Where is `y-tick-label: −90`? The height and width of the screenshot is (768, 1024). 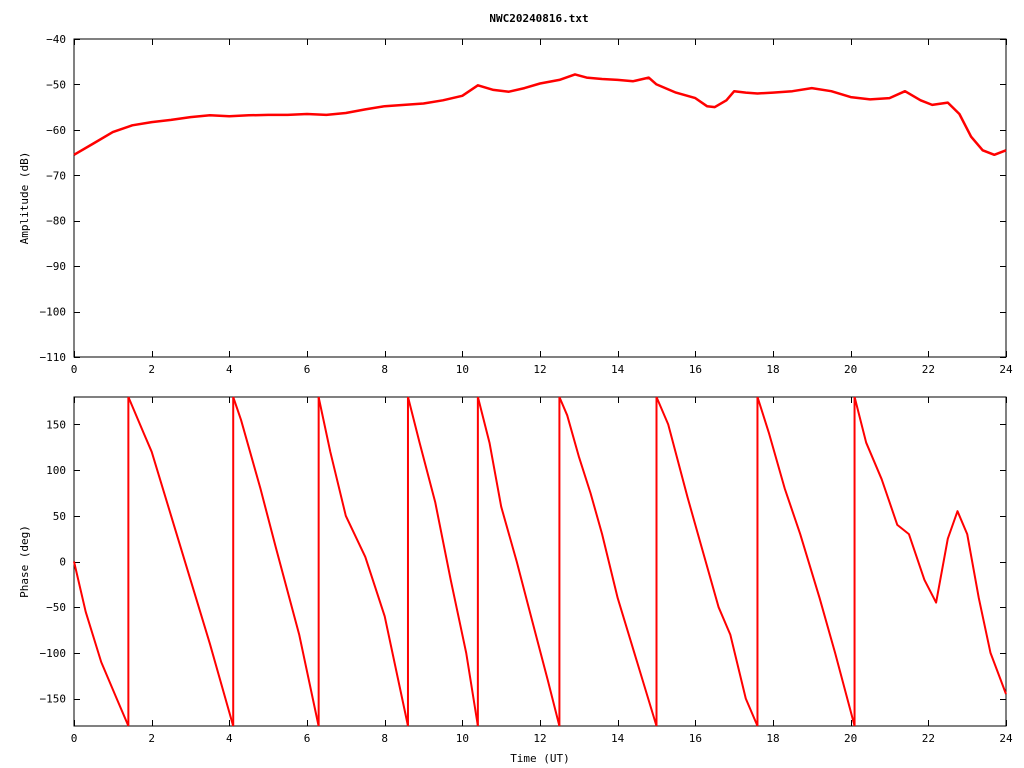 y-tick-label: −90 is located at coordinates (56, 266).